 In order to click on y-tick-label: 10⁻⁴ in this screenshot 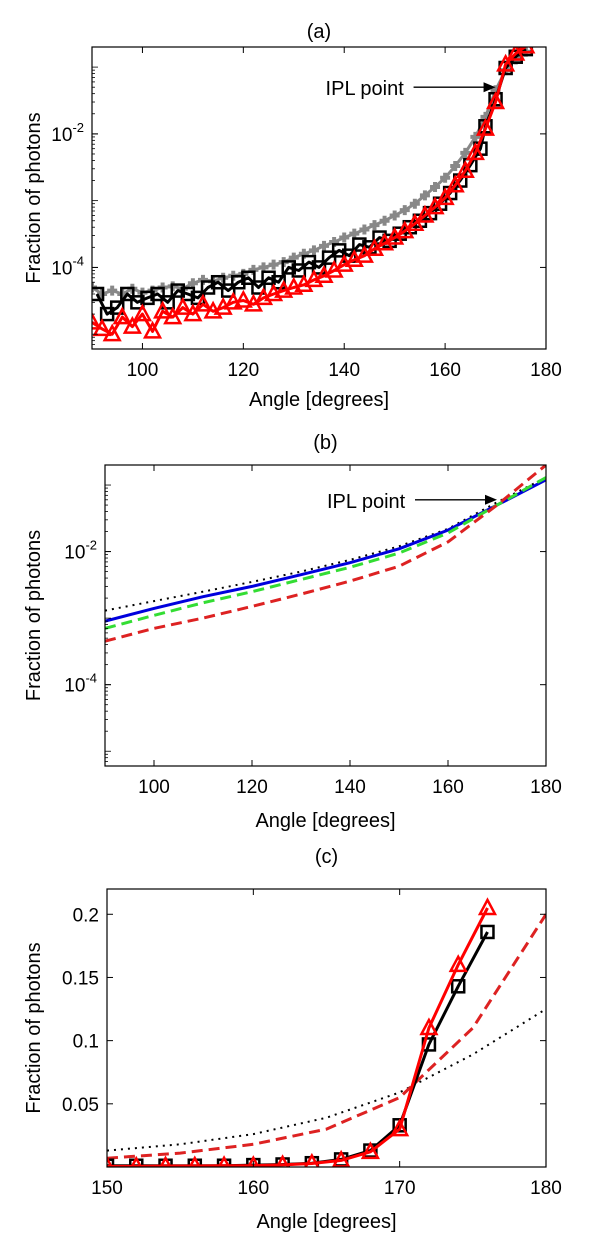, I will do `click(67, 266)`.